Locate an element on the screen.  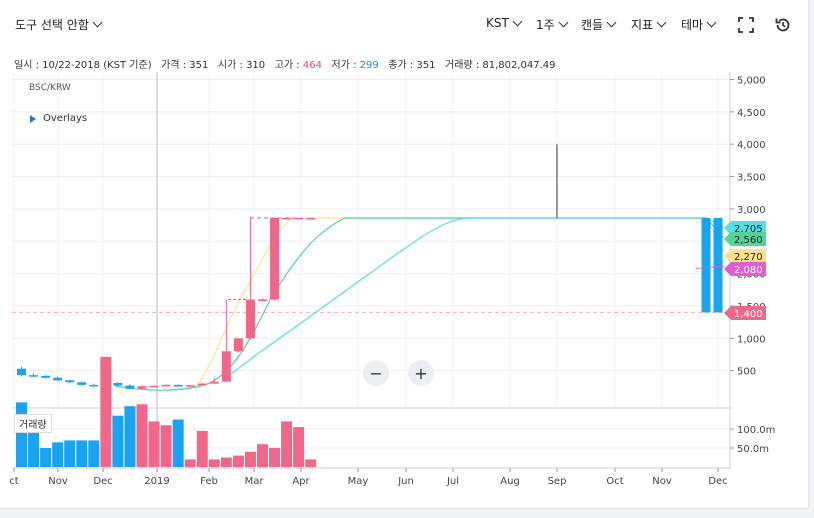
drawing-tool-select: 도구 선택 안함 is located at coordinates (59, 24).